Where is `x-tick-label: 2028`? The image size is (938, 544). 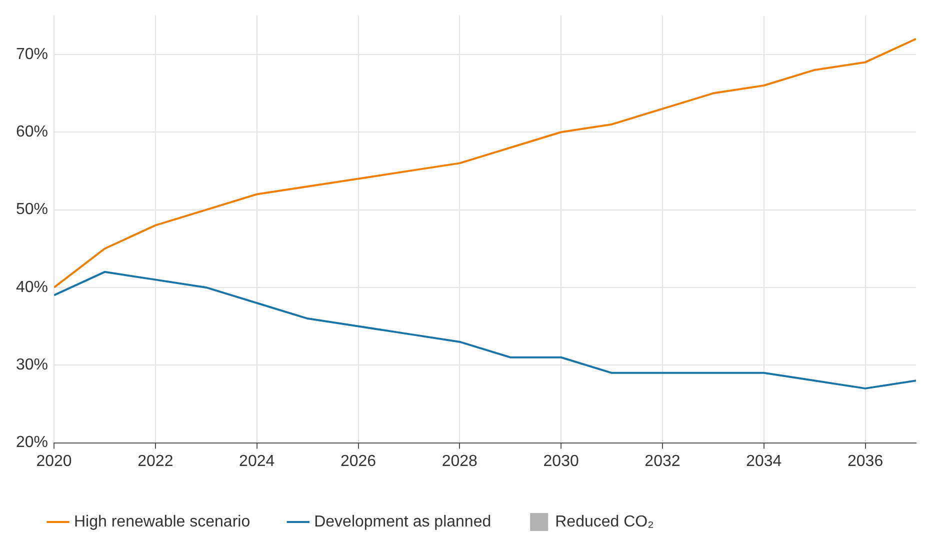 x-tick-label: 2028 is located at coordinates (460, 461).